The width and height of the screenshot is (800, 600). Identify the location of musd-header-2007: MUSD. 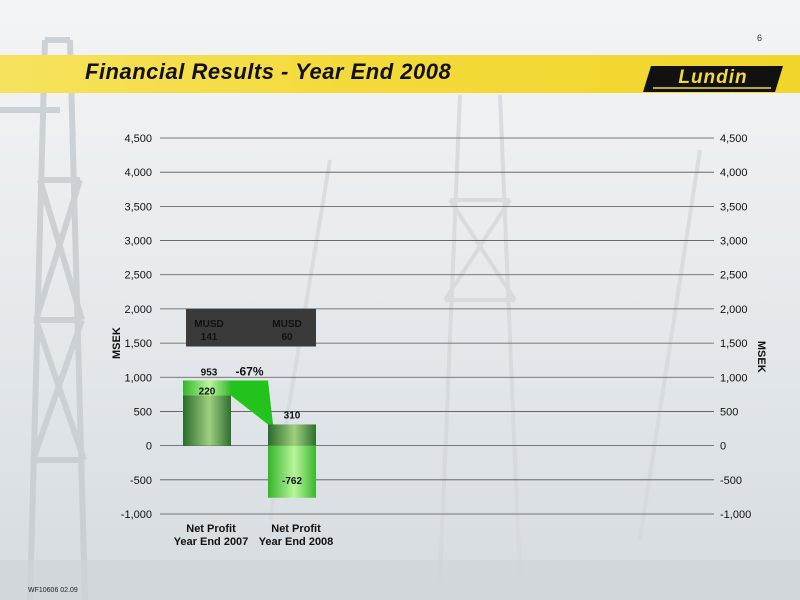
(208, 324).